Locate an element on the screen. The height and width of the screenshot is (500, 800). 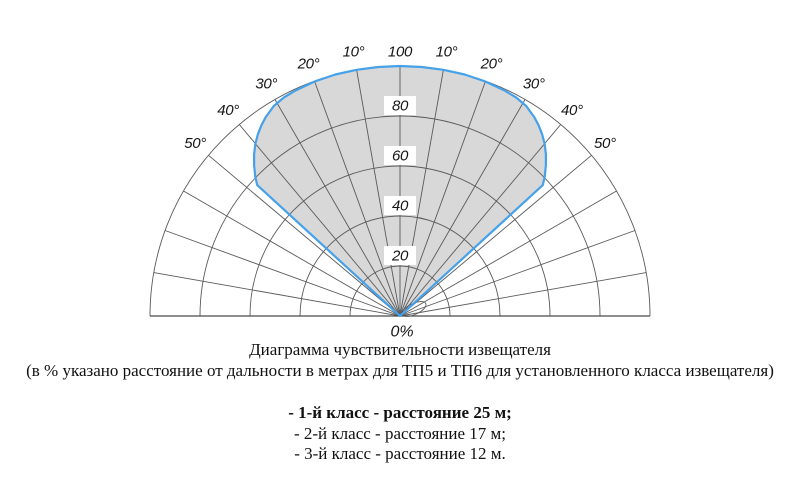
origin-label: 0% is located at coordinates (401, 332).